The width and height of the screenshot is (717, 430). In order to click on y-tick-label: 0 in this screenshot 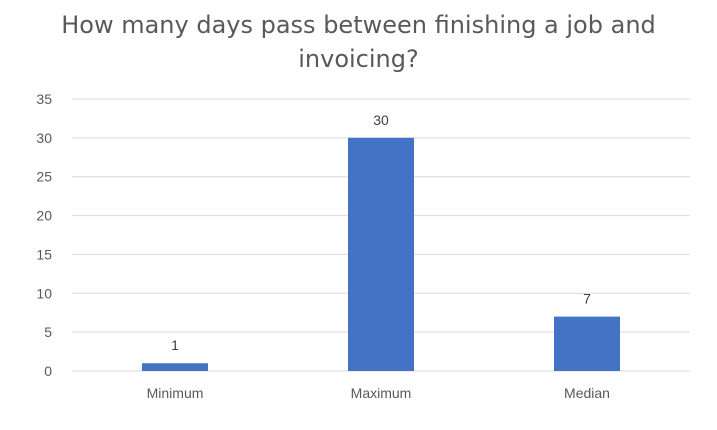, I will do `click(48, 371)`.